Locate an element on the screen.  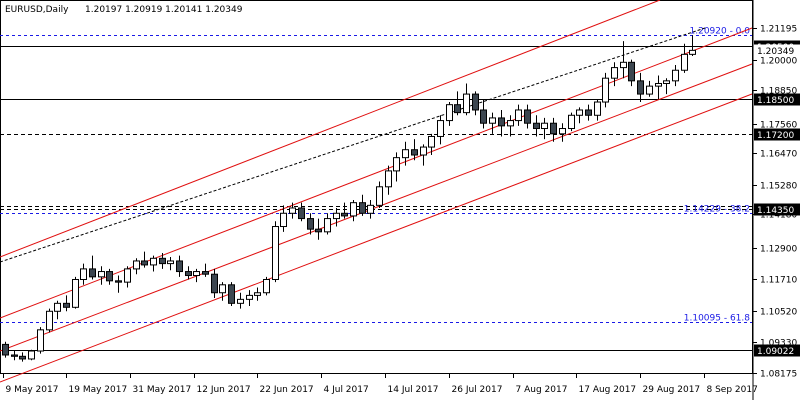
time-tick-label: 8 Sep 2017 is located at coordinates (732, 390).